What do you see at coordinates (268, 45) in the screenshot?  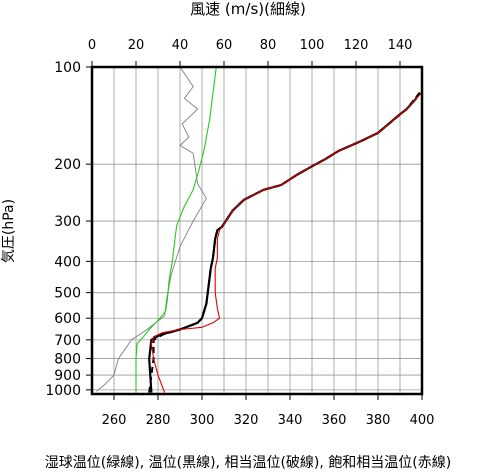 I see `top-tick-label: 80` at bounding box center [268, 45].